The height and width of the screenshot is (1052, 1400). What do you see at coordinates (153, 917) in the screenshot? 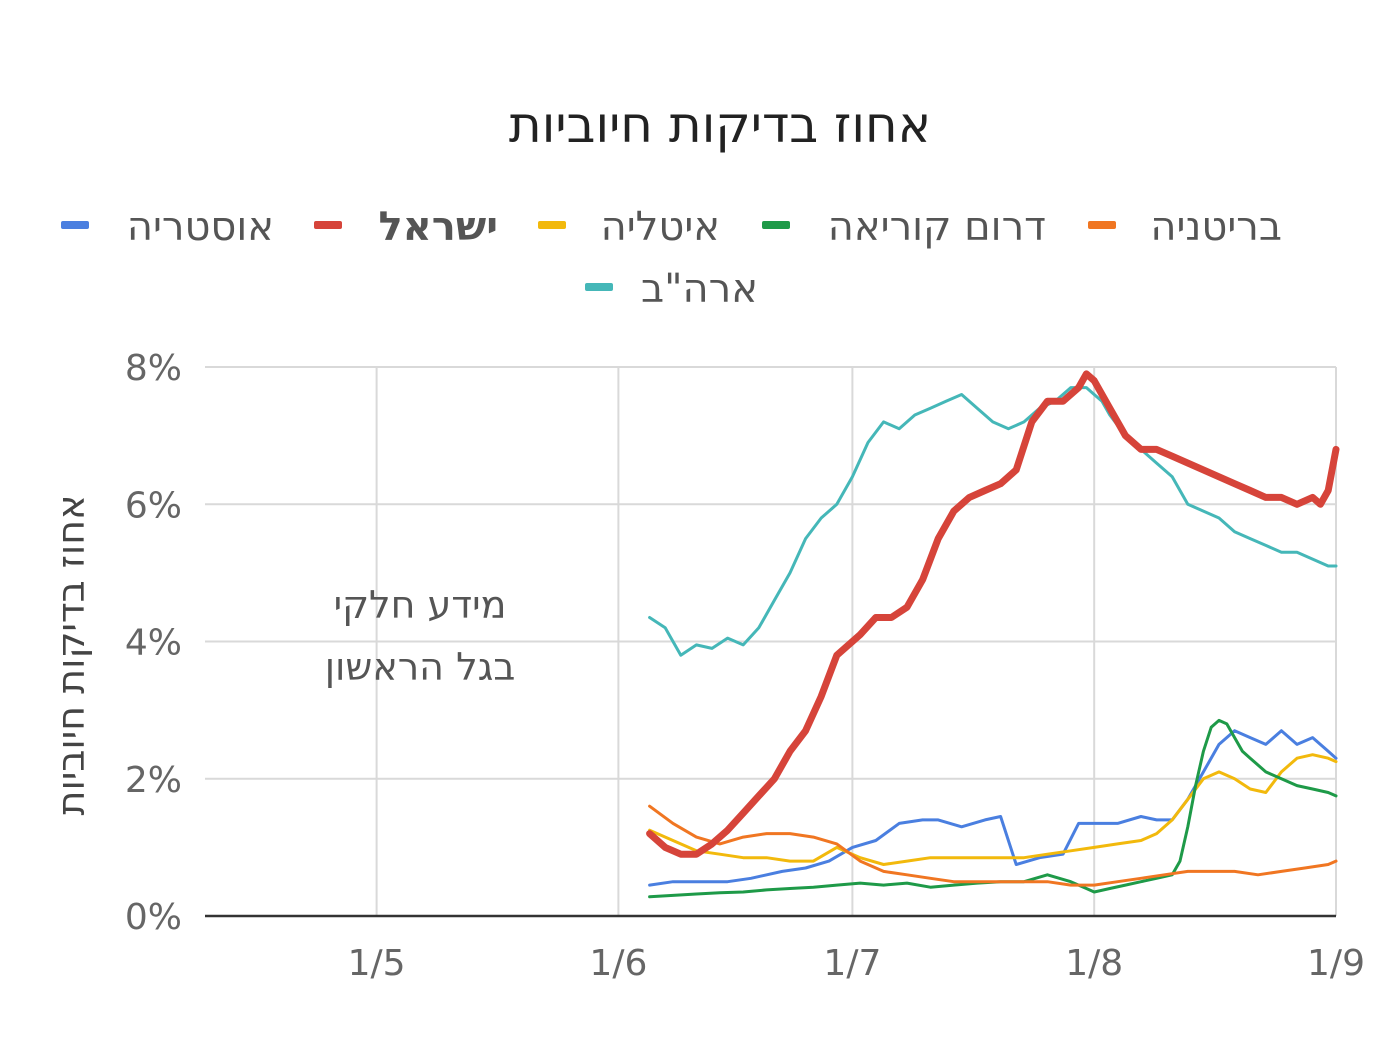
I see `y-tick-label: 0%` at bounding box center [153, 917].